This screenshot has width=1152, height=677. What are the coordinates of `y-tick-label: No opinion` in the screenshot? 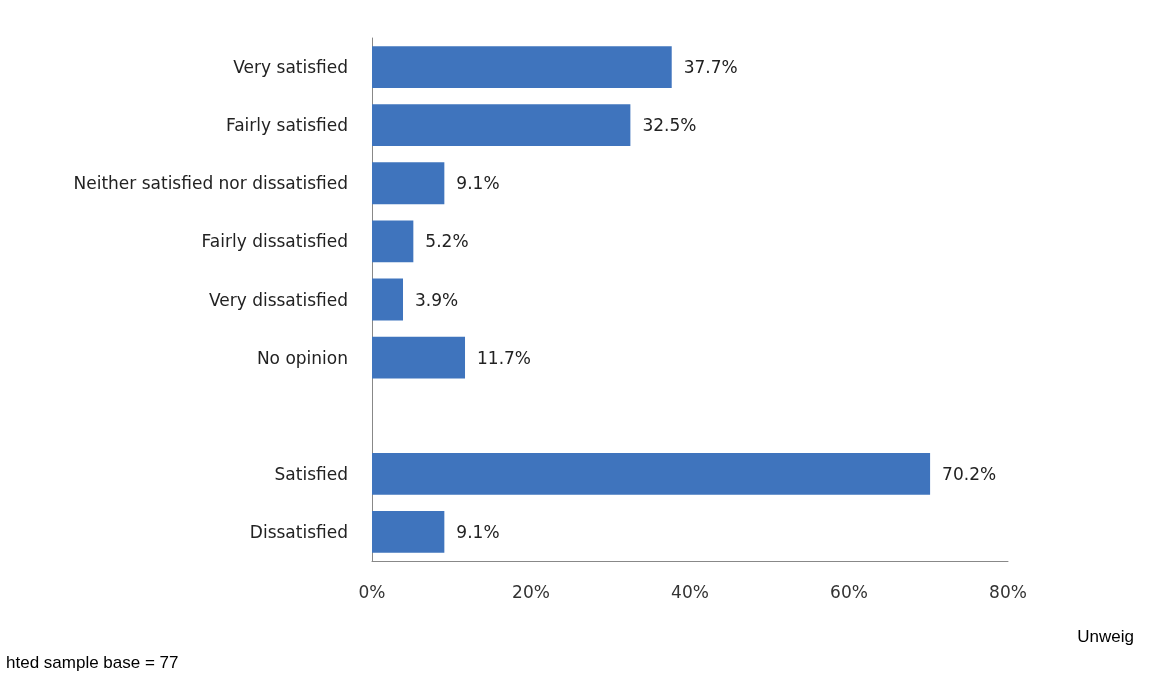 It's located at (302, 357).